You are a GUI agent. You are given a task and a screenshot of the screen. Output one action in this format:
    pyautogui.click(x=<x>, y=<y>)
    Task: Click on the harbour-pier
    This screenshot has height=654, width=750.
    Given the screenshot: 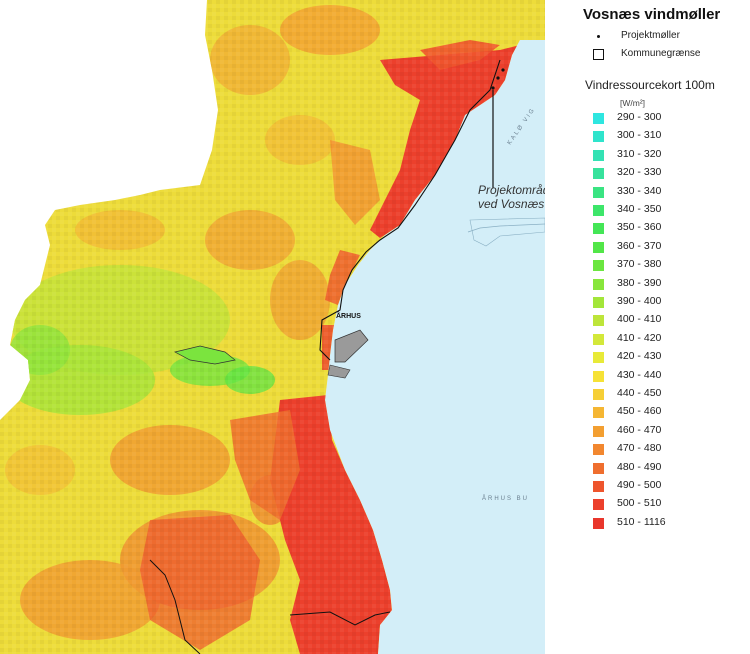 What is the action you would take?
    pyautogui.click(x=339, y=371)
    